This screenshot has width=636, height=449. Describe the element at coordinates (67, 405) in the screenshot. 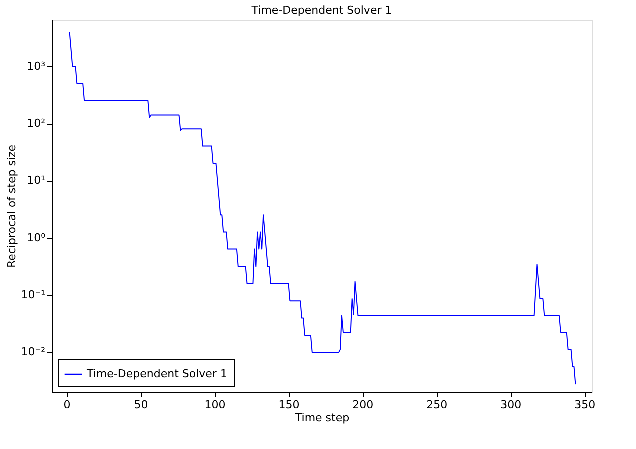

I see `x-tick-label: 0` at that location.